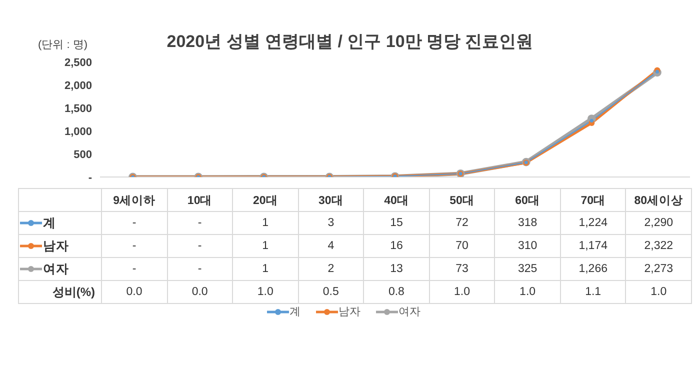 The image size is (700, 365). Describe the element at coordinates (60, 269) in the screenshot. I see `legend-label: 여자` at that location.